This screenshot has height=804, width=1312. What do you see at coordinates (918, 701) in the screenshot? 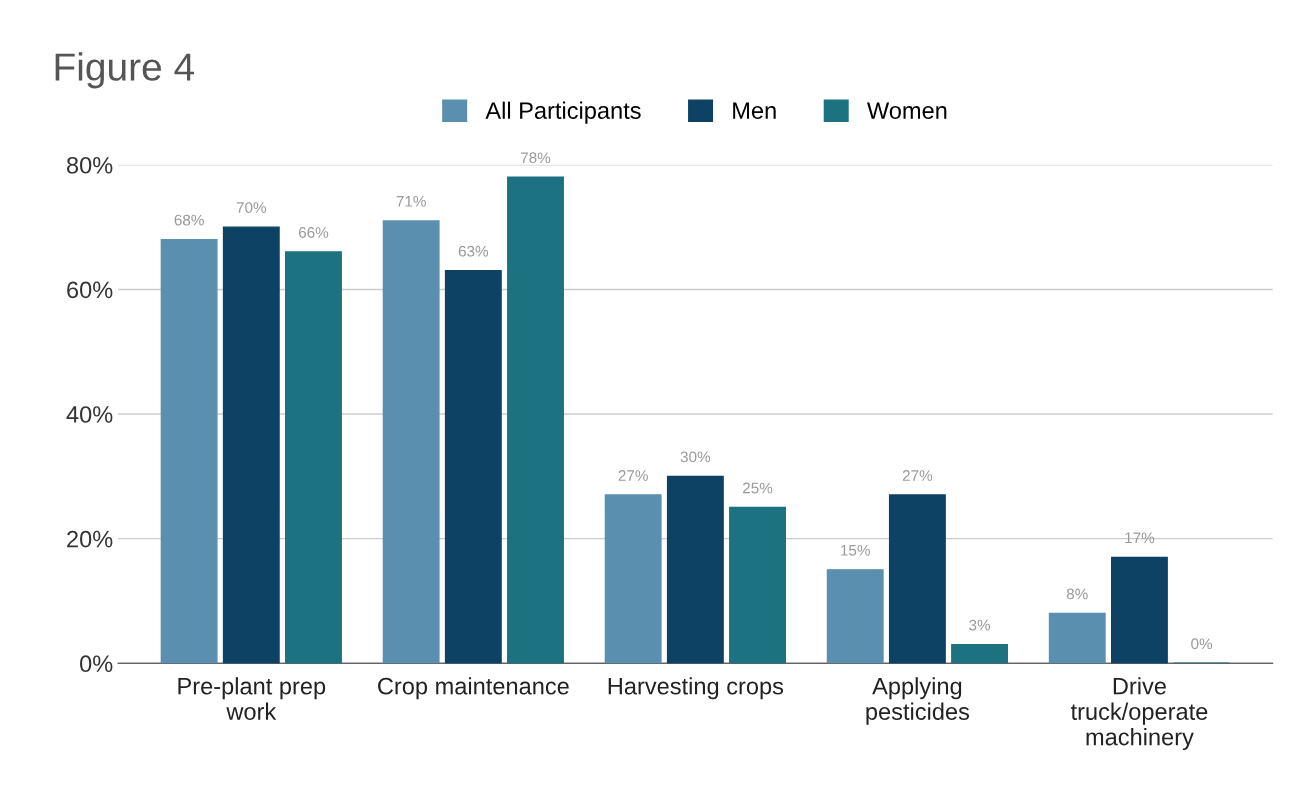
I see `x-tick-label: Applying pesticides` at bounding box center [918, 701].